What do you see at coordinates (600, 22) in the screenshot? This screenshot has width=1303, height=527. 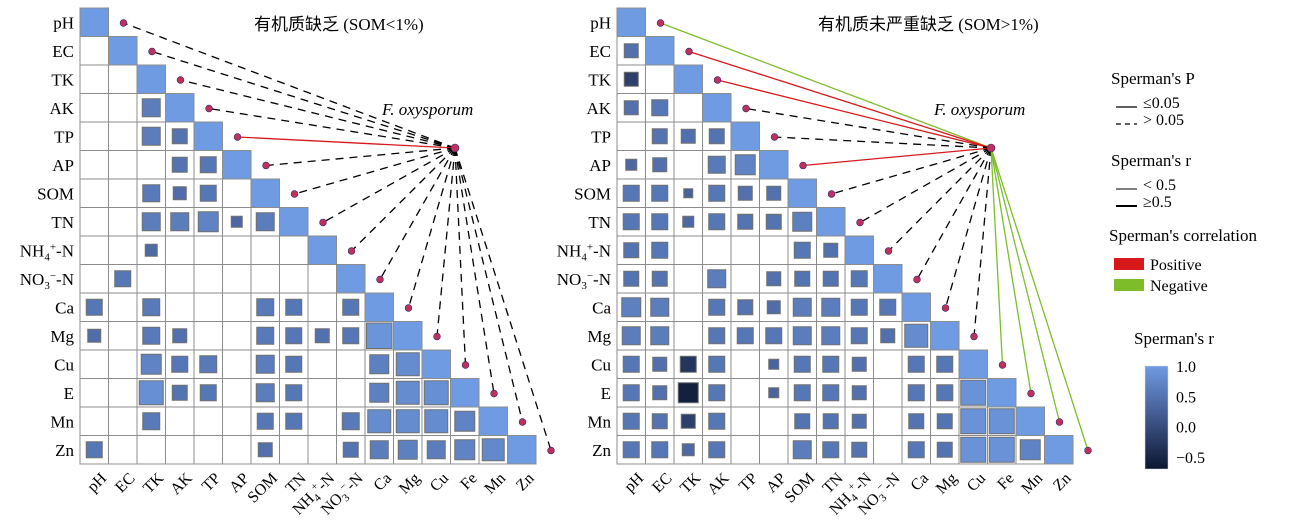 I see `row-label: pH` at bounding box center [600, 22].